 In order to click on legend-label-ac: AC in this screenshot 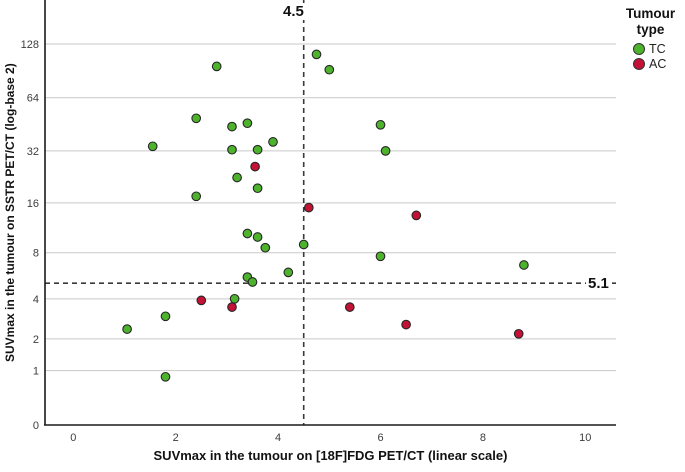, I will do `click(658, 63)`.